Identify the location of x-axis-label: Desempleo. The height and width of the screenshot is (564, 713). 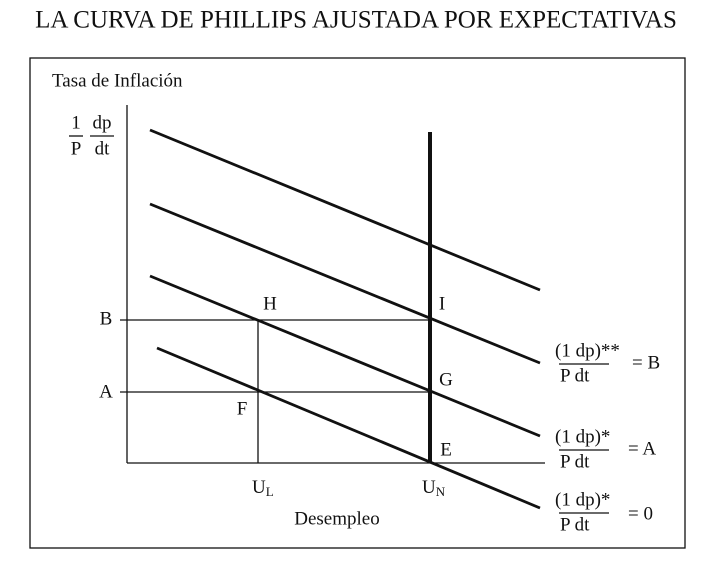
(336, 518).